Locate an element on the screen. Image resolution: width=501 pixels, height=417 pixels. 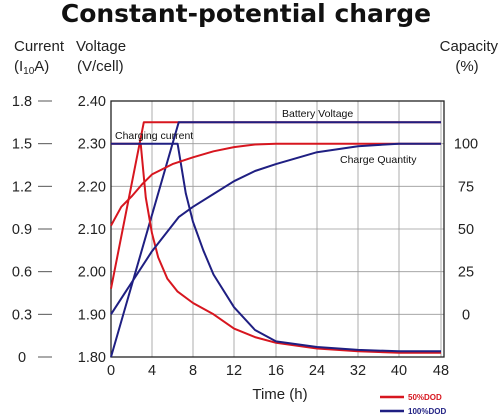
series-charge-quantity-50dod is located at coordinates (275, 184).